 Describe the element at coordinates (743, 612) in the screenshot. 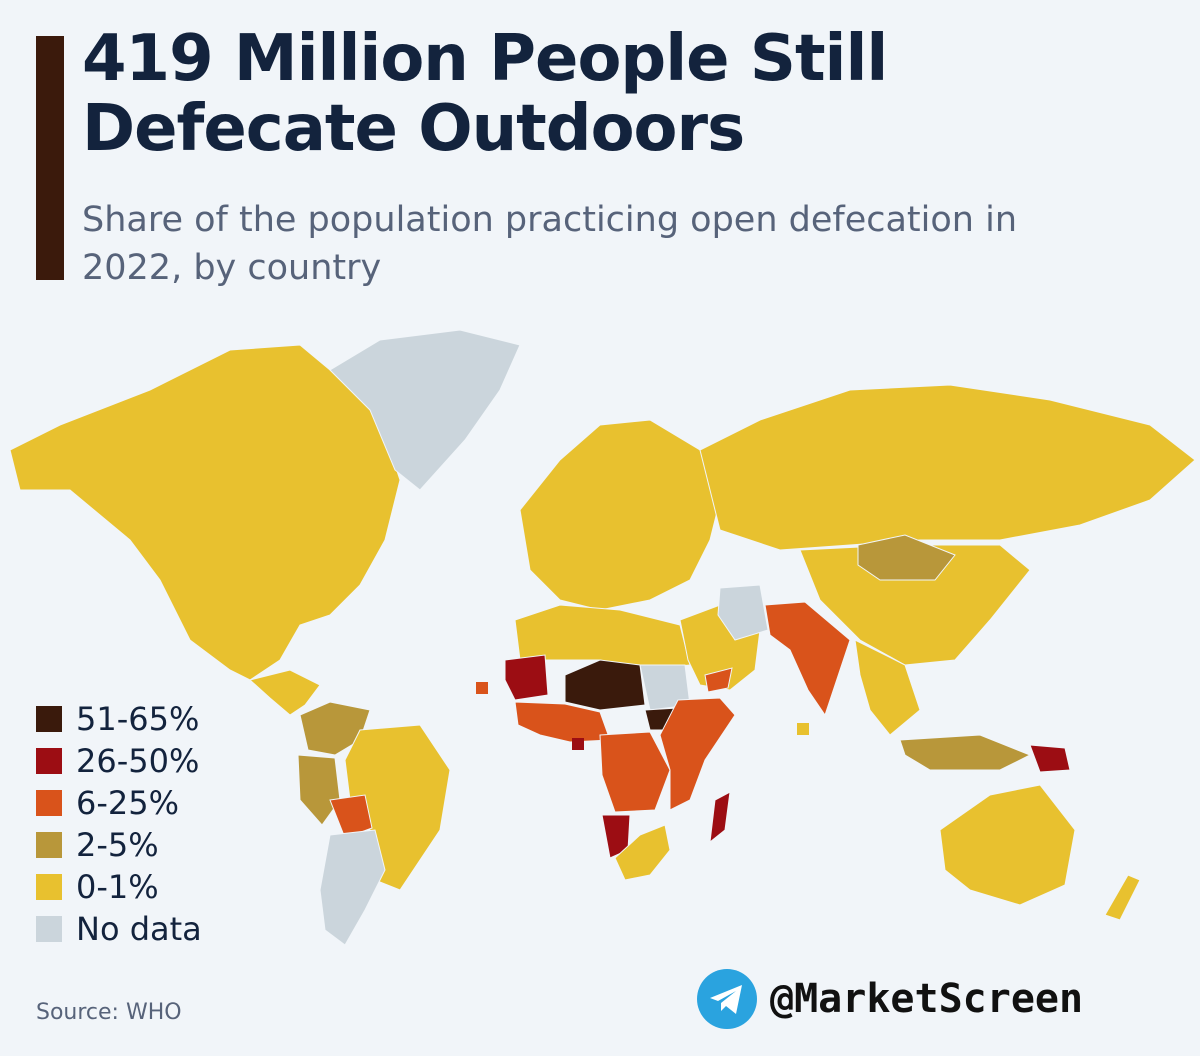

I see `region-iran` at that location.